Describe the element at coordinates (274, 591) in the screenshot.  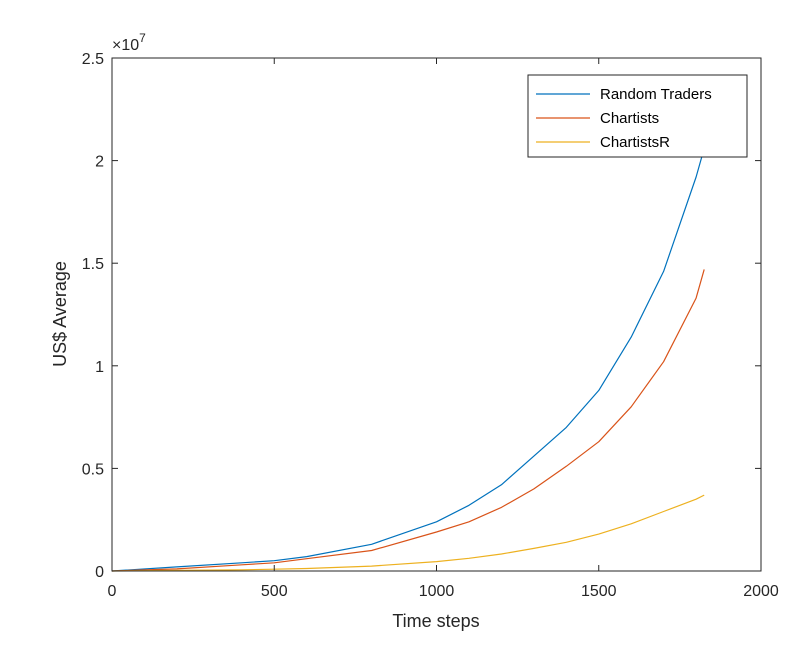
I see `x-tick-label: 500` at that location.